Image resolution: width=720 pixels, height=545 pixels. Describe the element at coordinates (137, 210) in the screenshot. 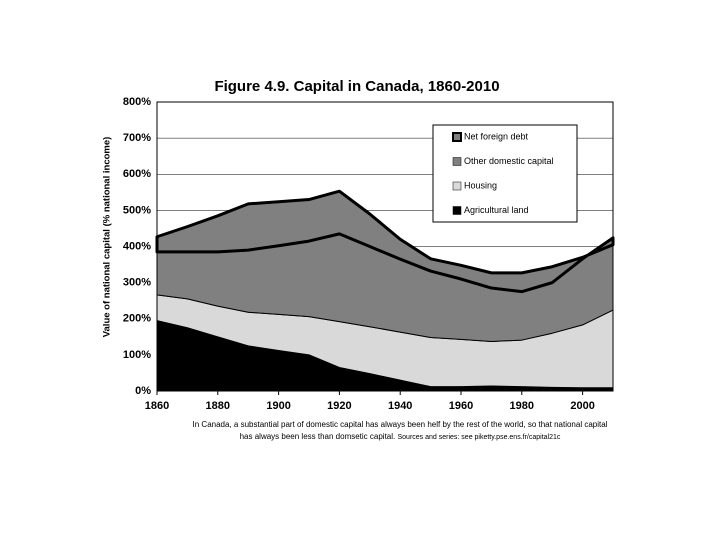

I see `y-tick-label: 500%` at that location.